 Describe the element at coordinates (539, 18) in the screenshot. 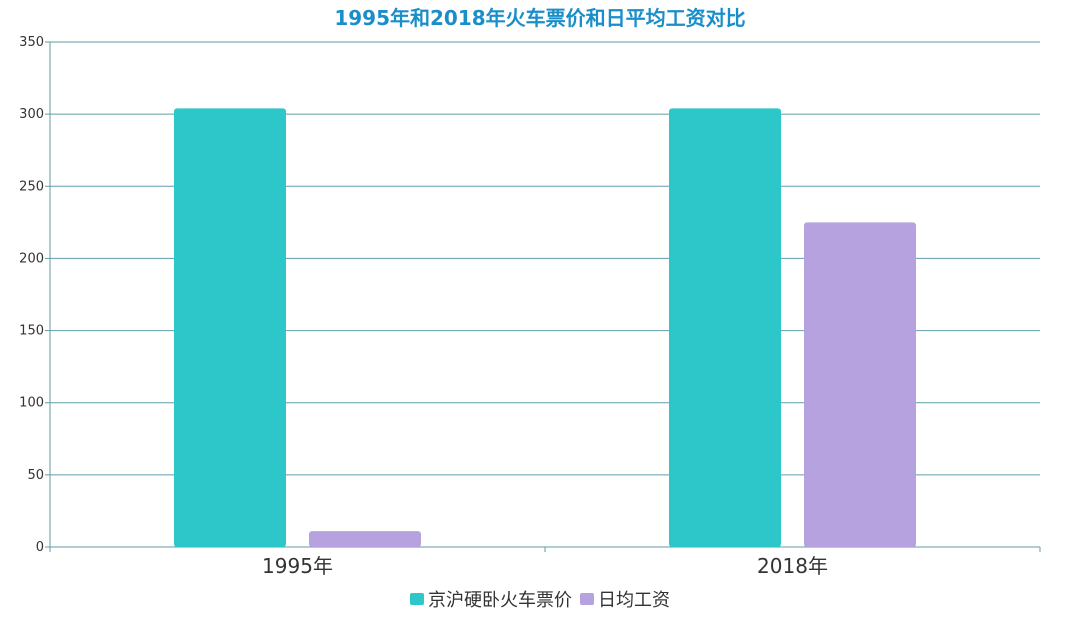

I see `chart-title: 1995年和2018年火车票价和日平均工资对比` at that location.